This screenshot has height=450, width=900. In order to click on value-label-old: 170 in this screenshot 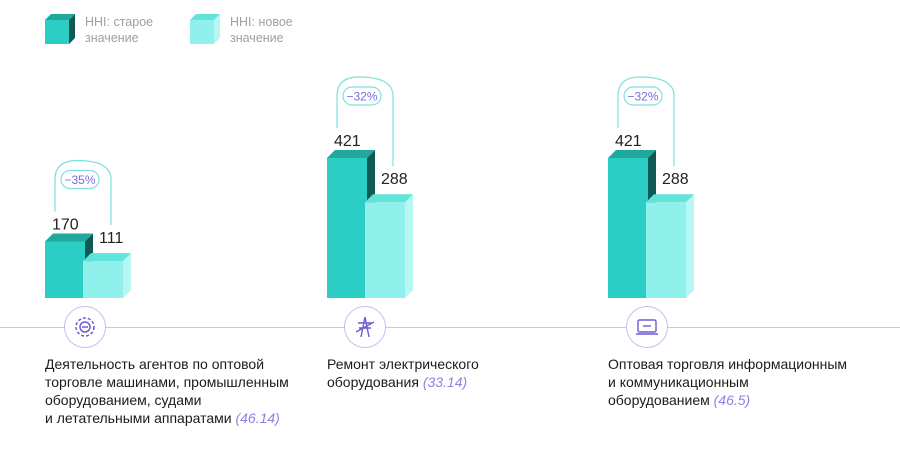, I will do `click(65, 224)`.